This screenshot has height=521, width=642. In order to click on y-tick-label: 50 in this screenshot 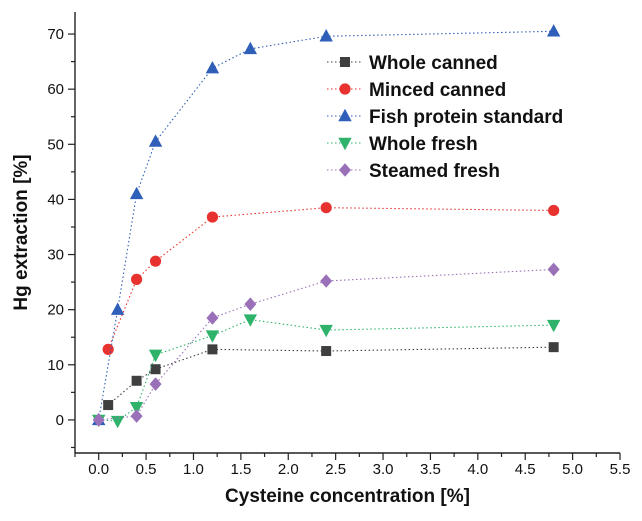, I will do `click(55, 144)`.